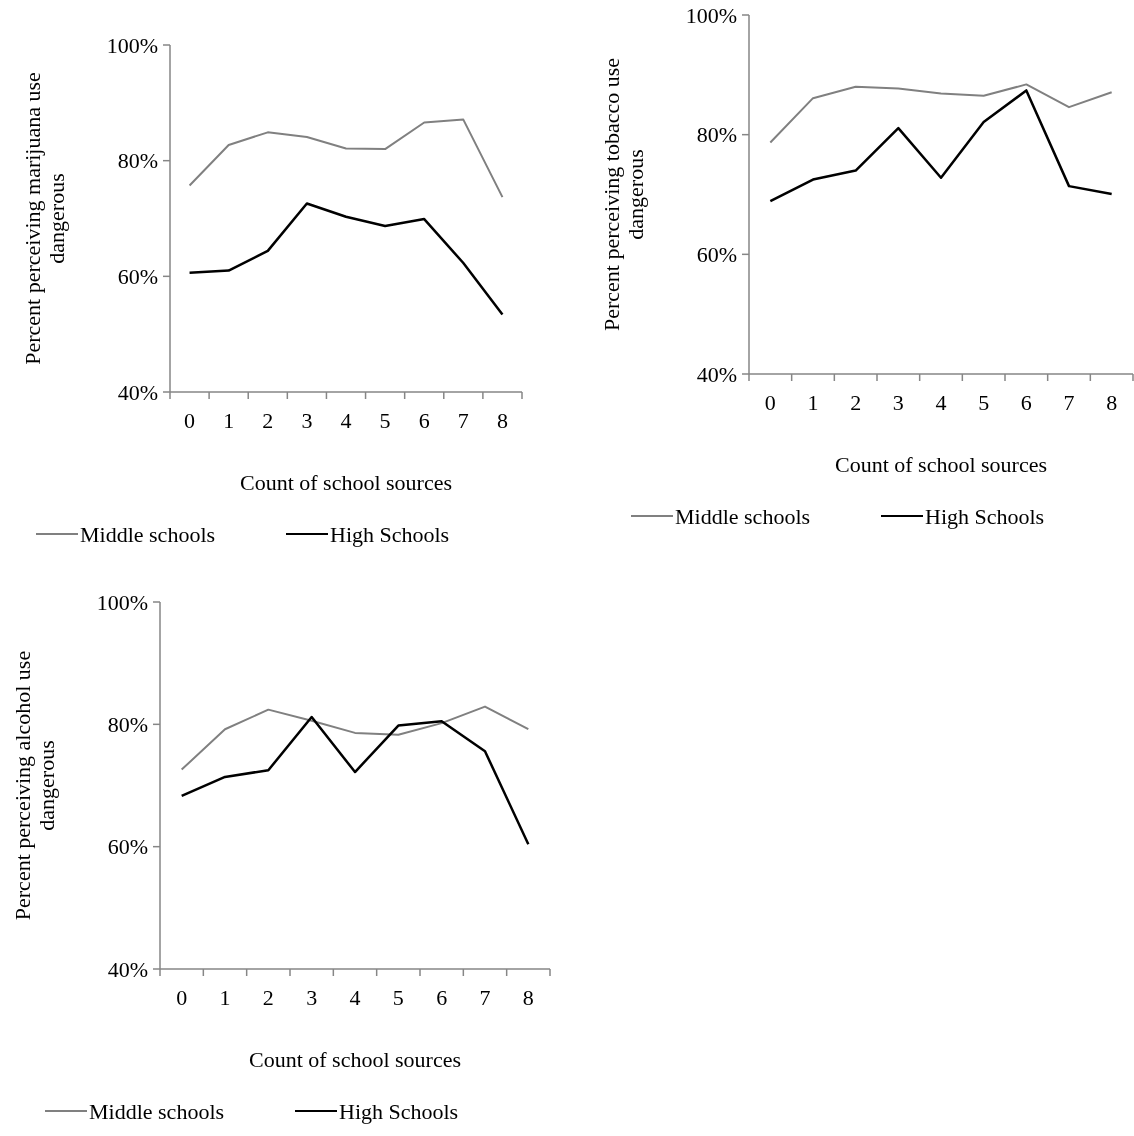 Image resolution: width=1134 pixels, height=1136 pixels. What do you see at coordinates (34, 785) in the screenshot?
I see `y-axis-title: Percent perceiving alcohol use dangerous` at bounding box center [34, 785].